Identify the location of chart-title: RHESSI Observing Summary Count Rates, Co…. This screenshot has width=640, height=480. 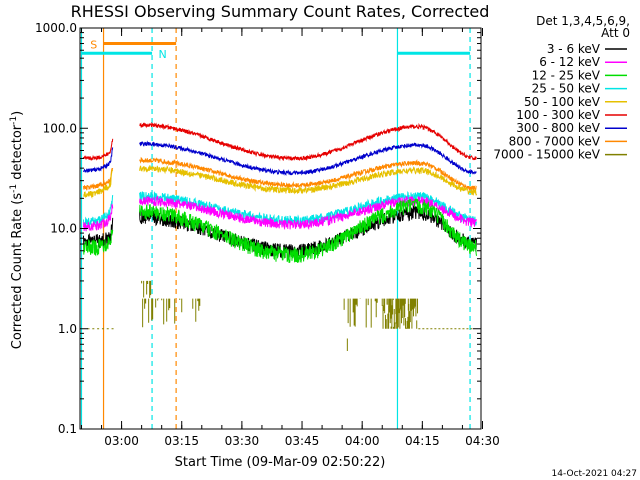
(280, 11).